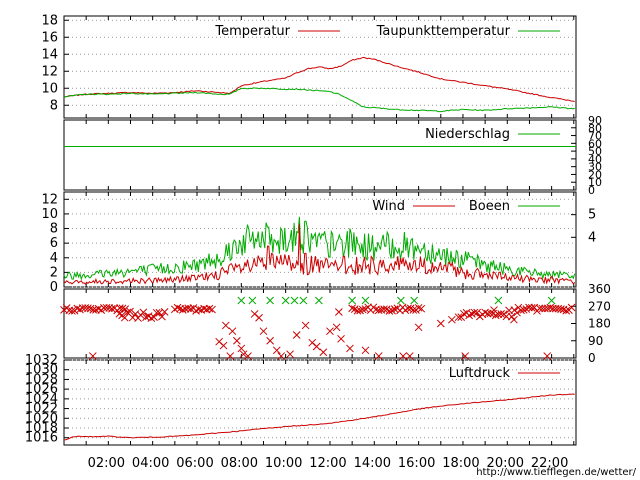  Describe the element at coordinates (319, 79) in the screenshot. I see `series-line-Temperatur` at that location.